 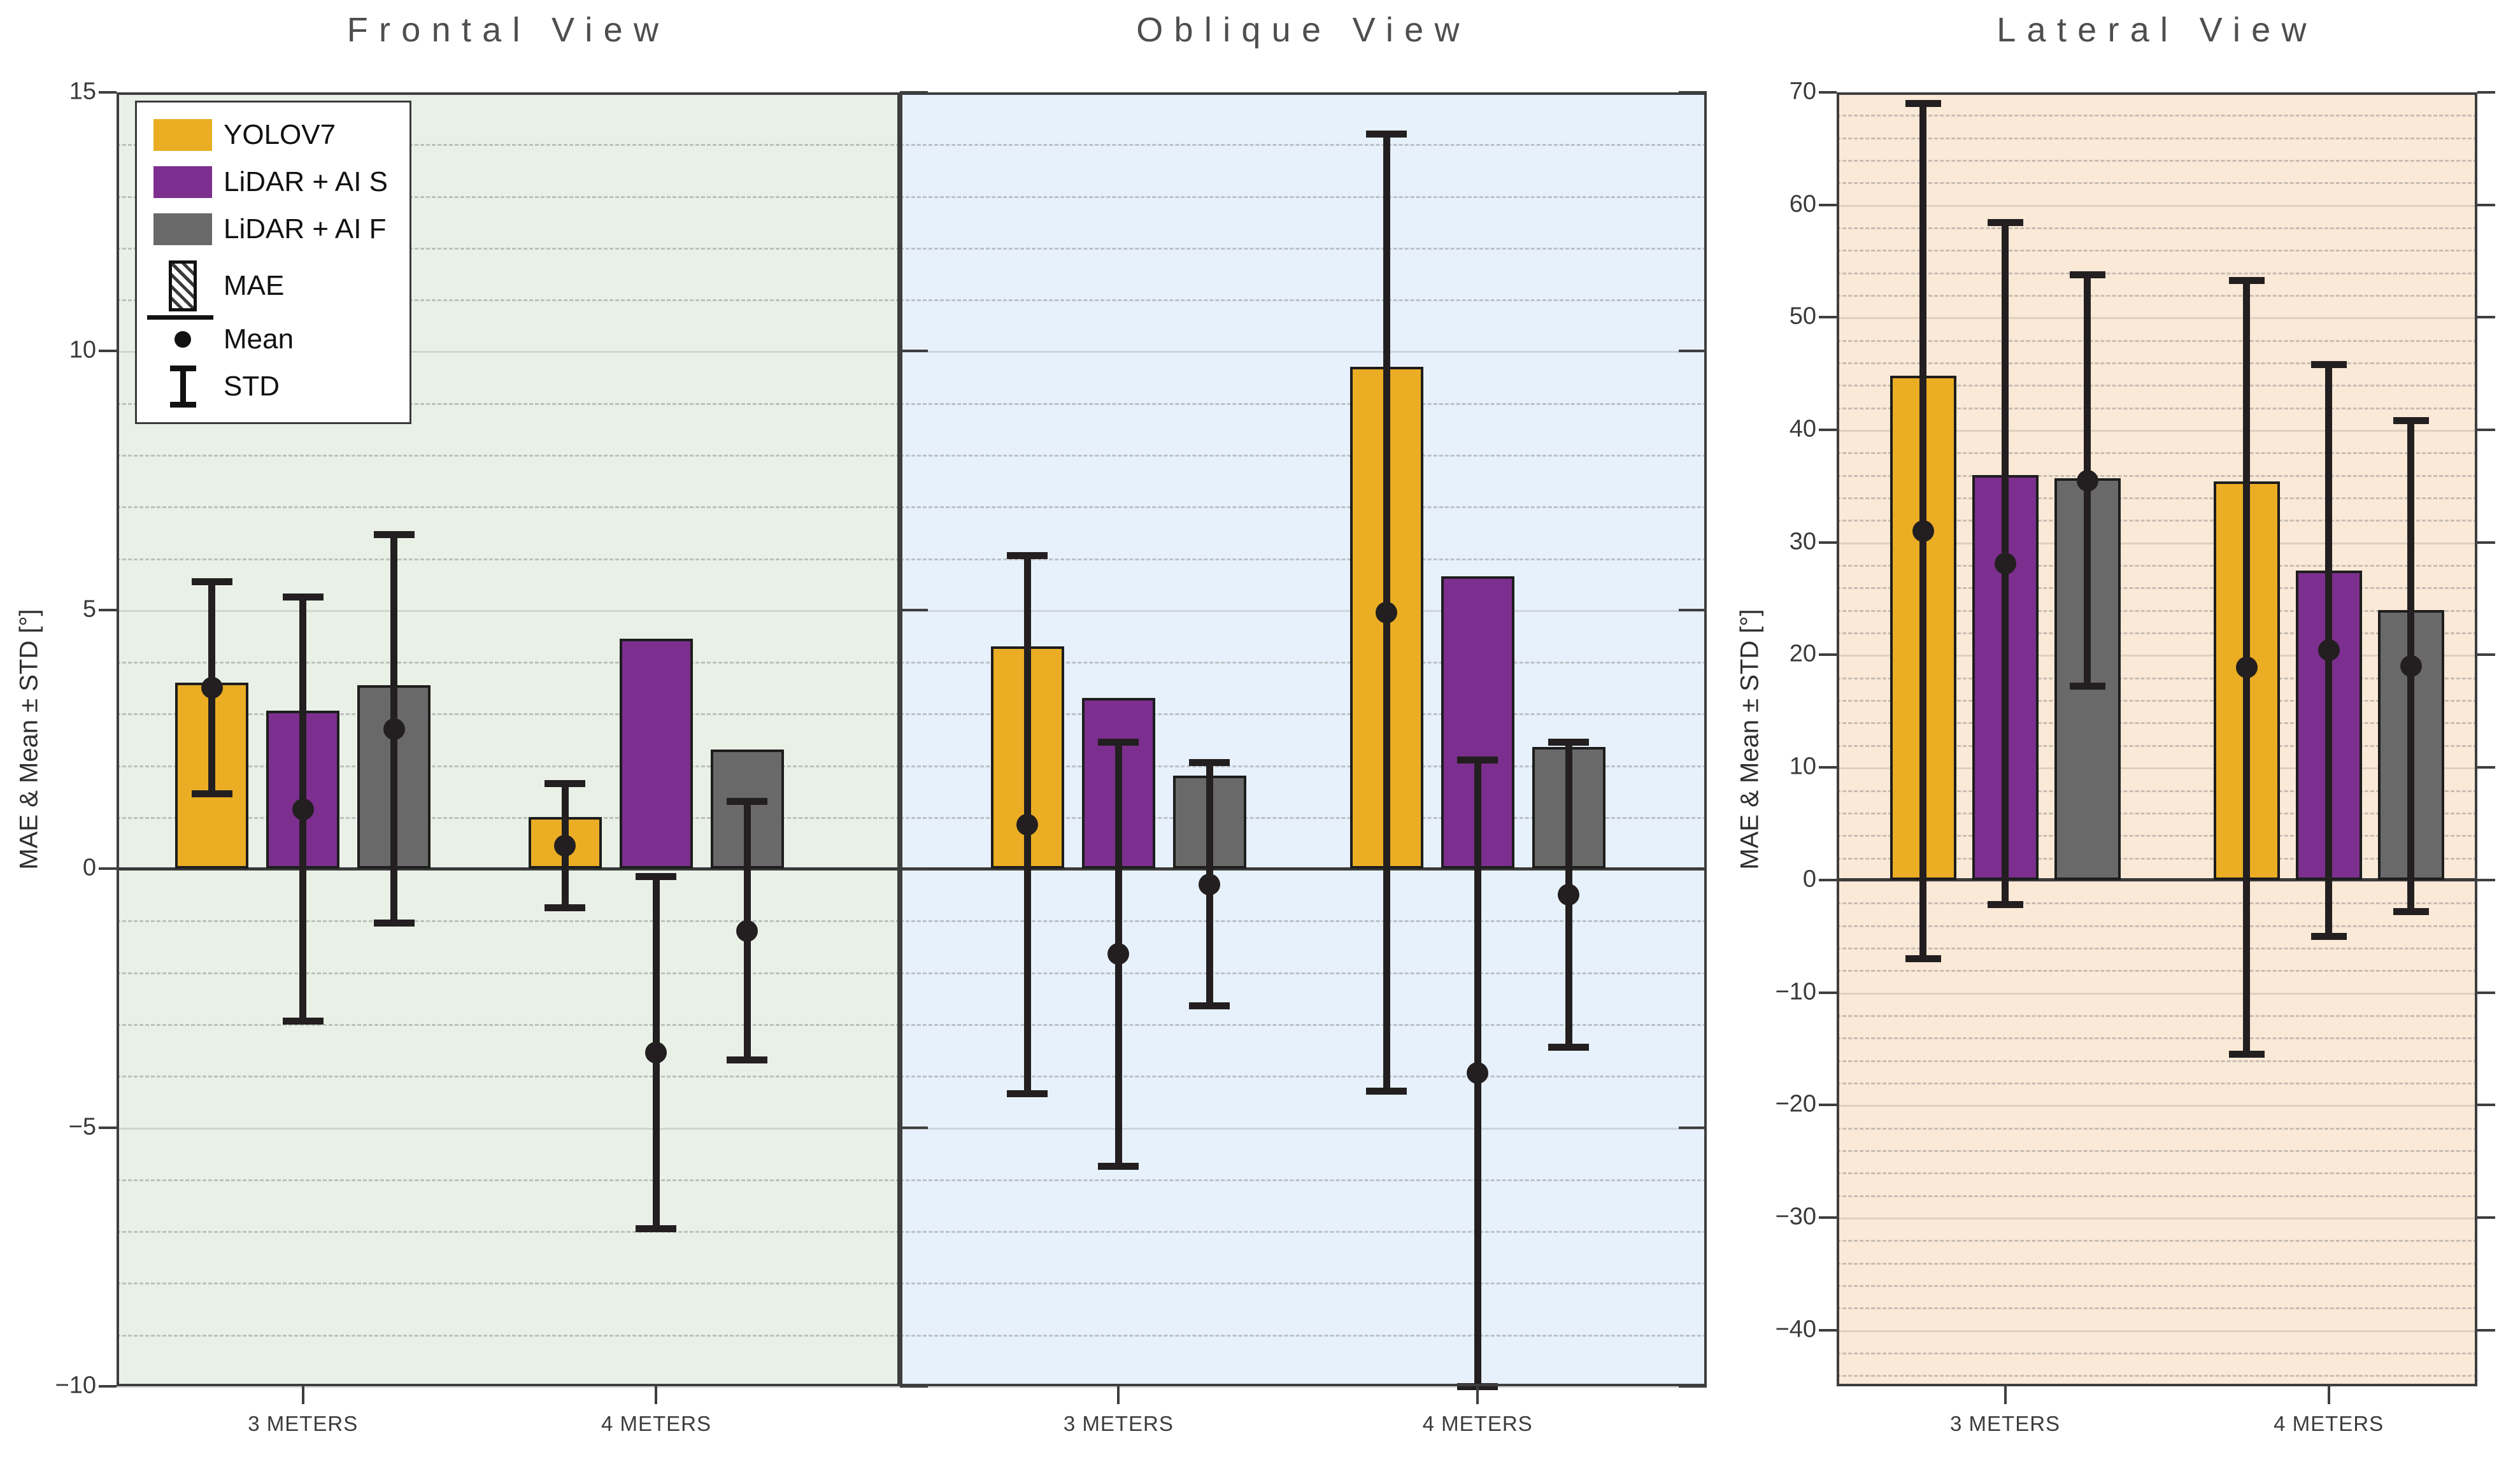 I want to click on std-glyph, so click(x=183, y=387).